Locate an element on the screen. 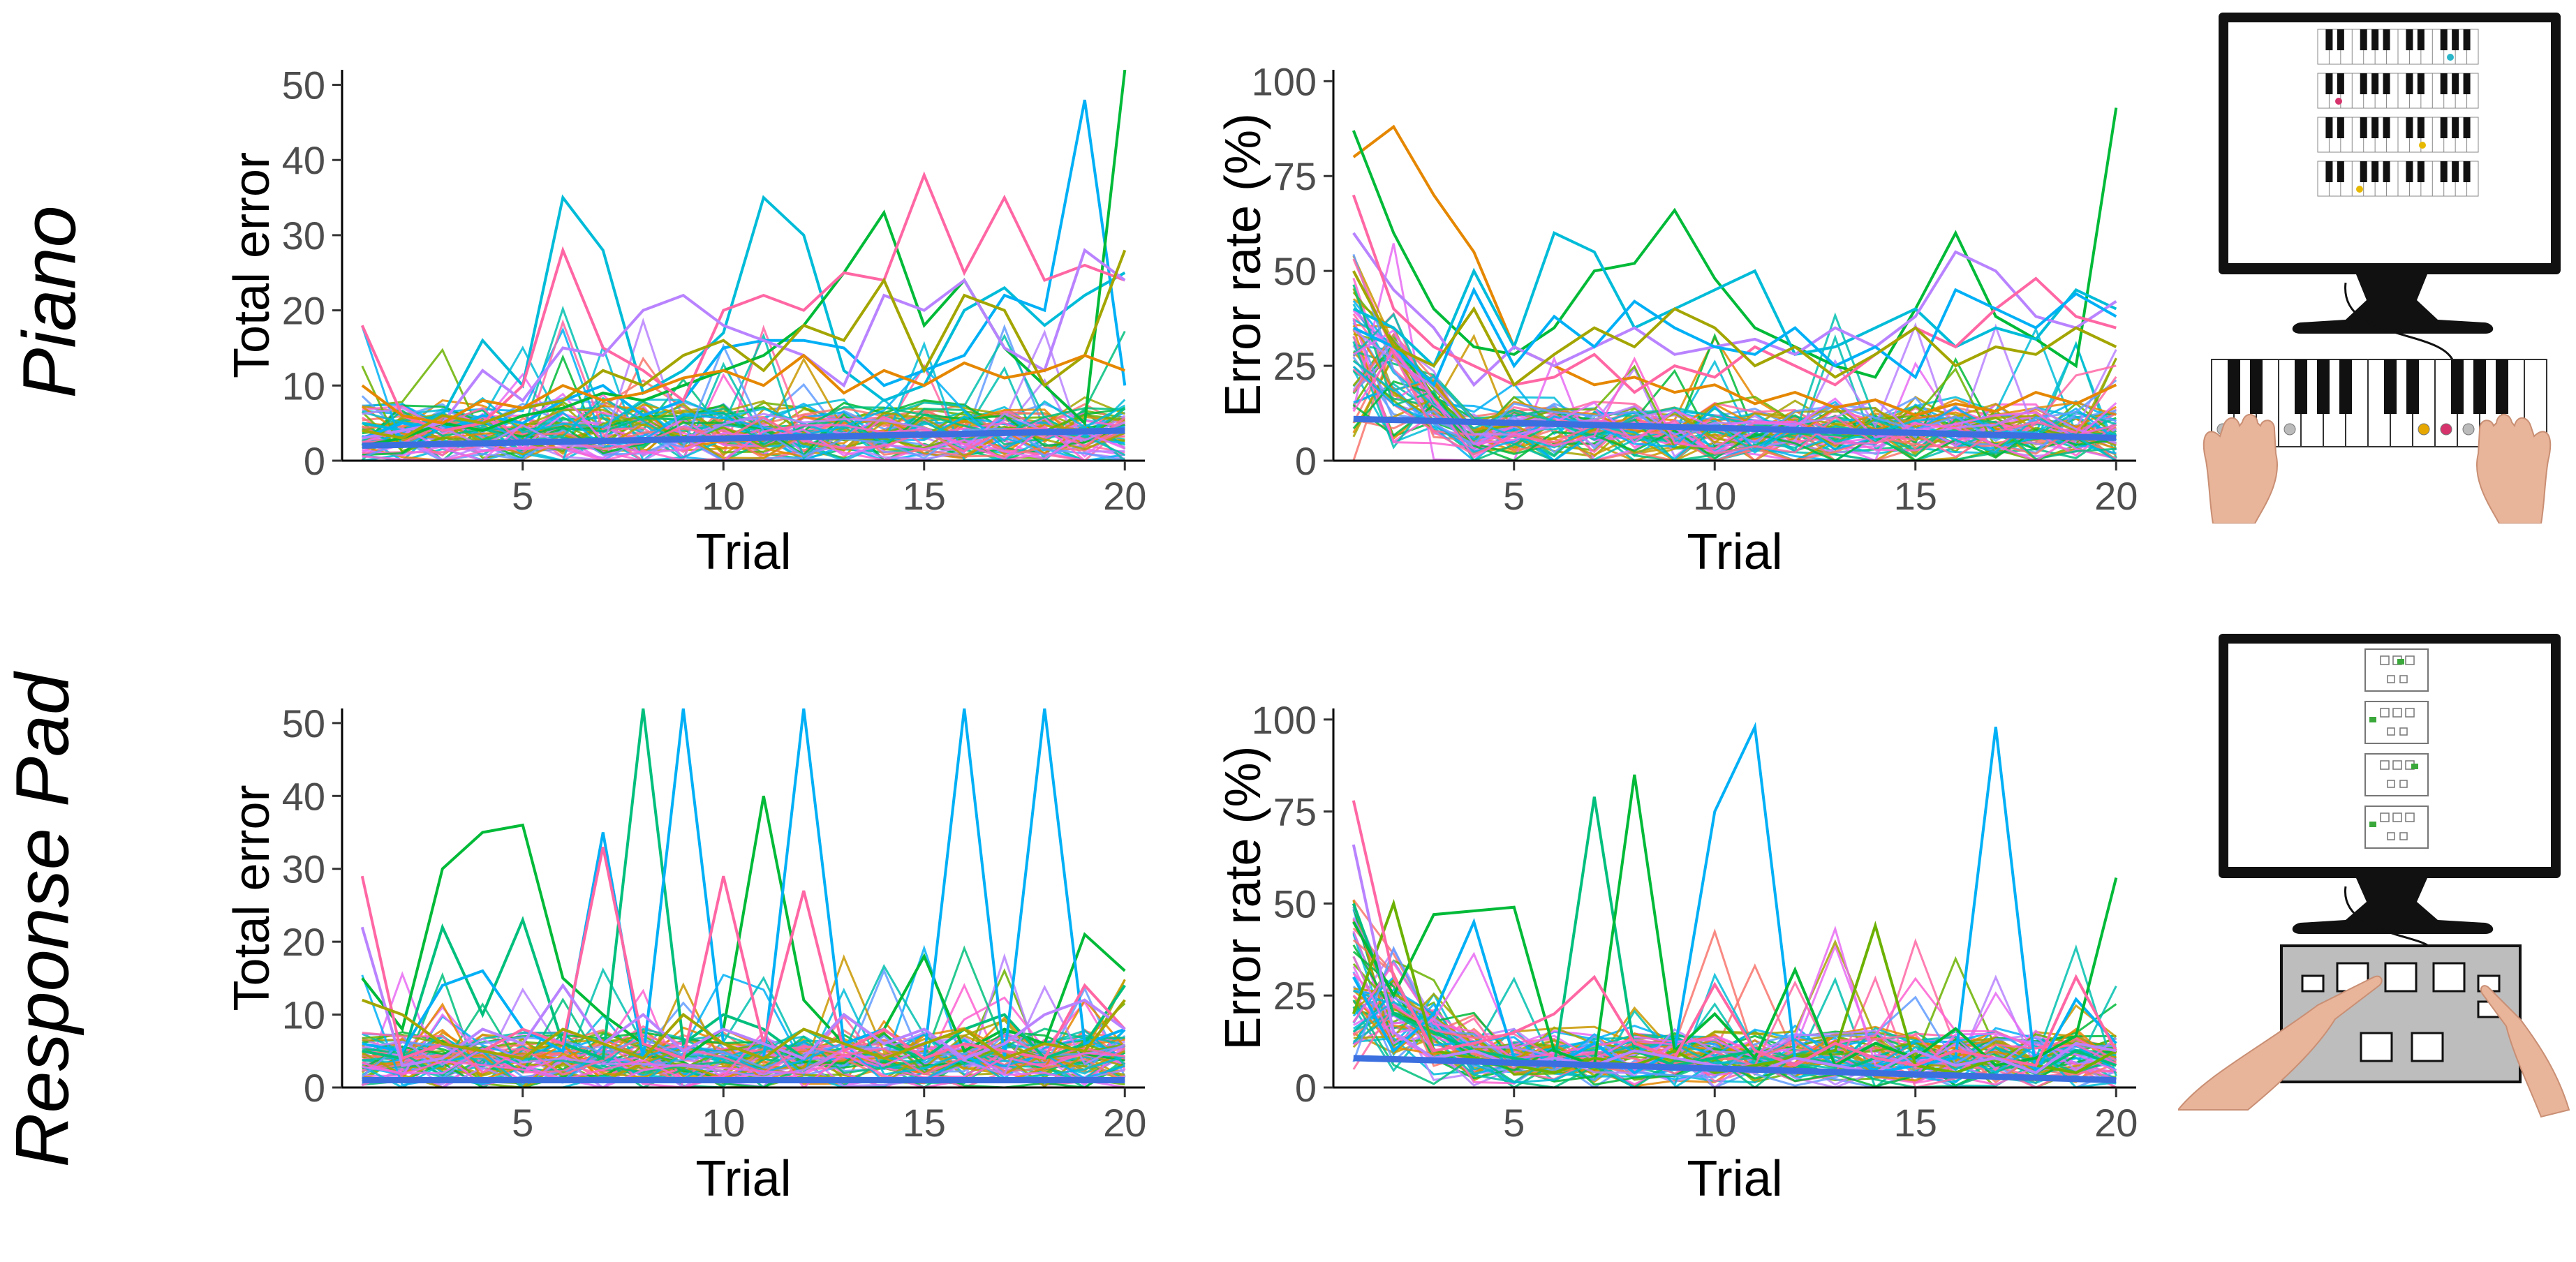  row-label-response-pad: Response Pad is located at coordinates (42, 920).